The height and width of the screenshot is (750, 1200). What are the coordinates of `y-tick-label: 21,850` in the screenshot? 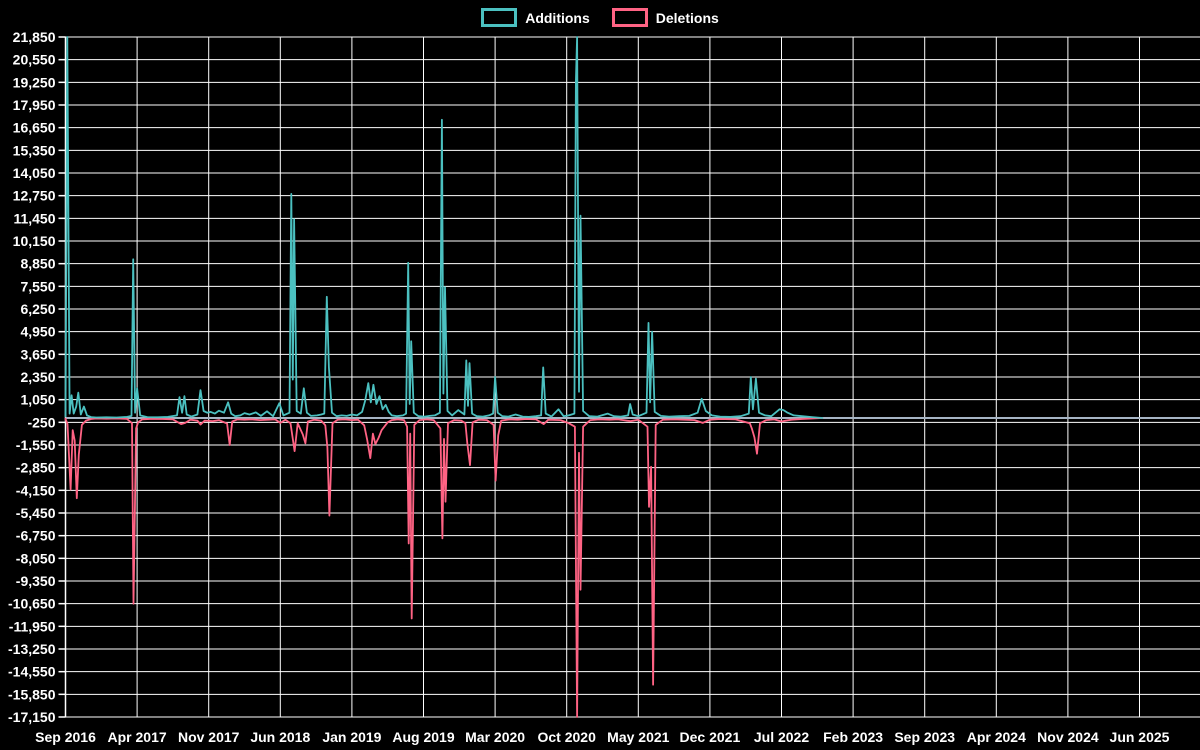 It's located at (34, 37).